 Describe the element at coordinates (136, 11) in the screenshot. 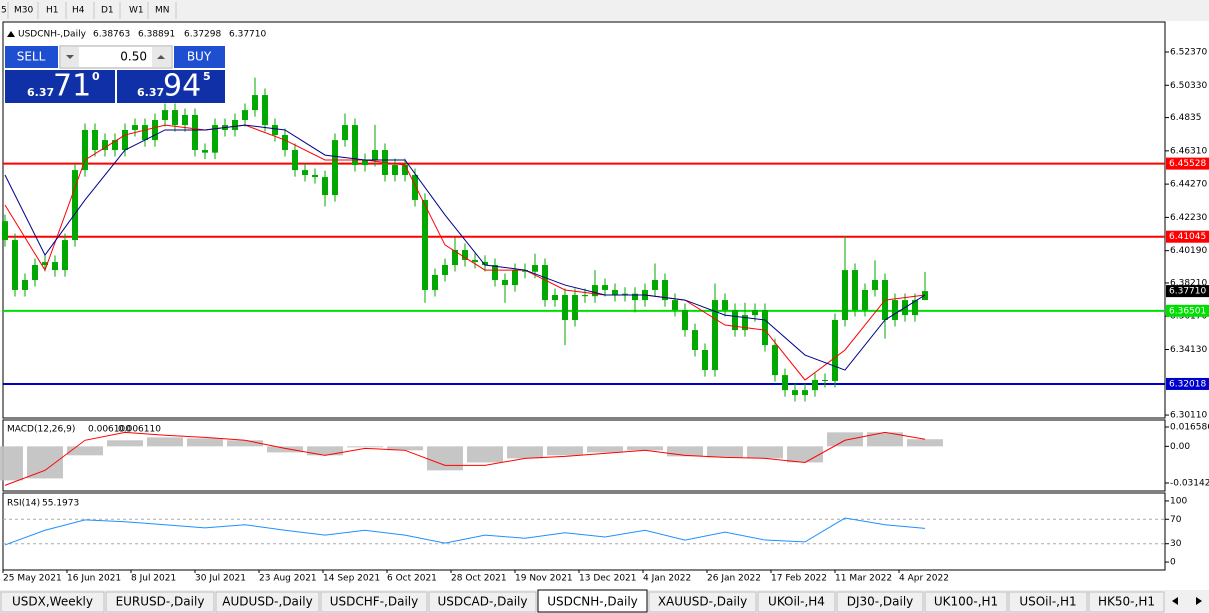

I see `timeframe-button: W1` at that location.